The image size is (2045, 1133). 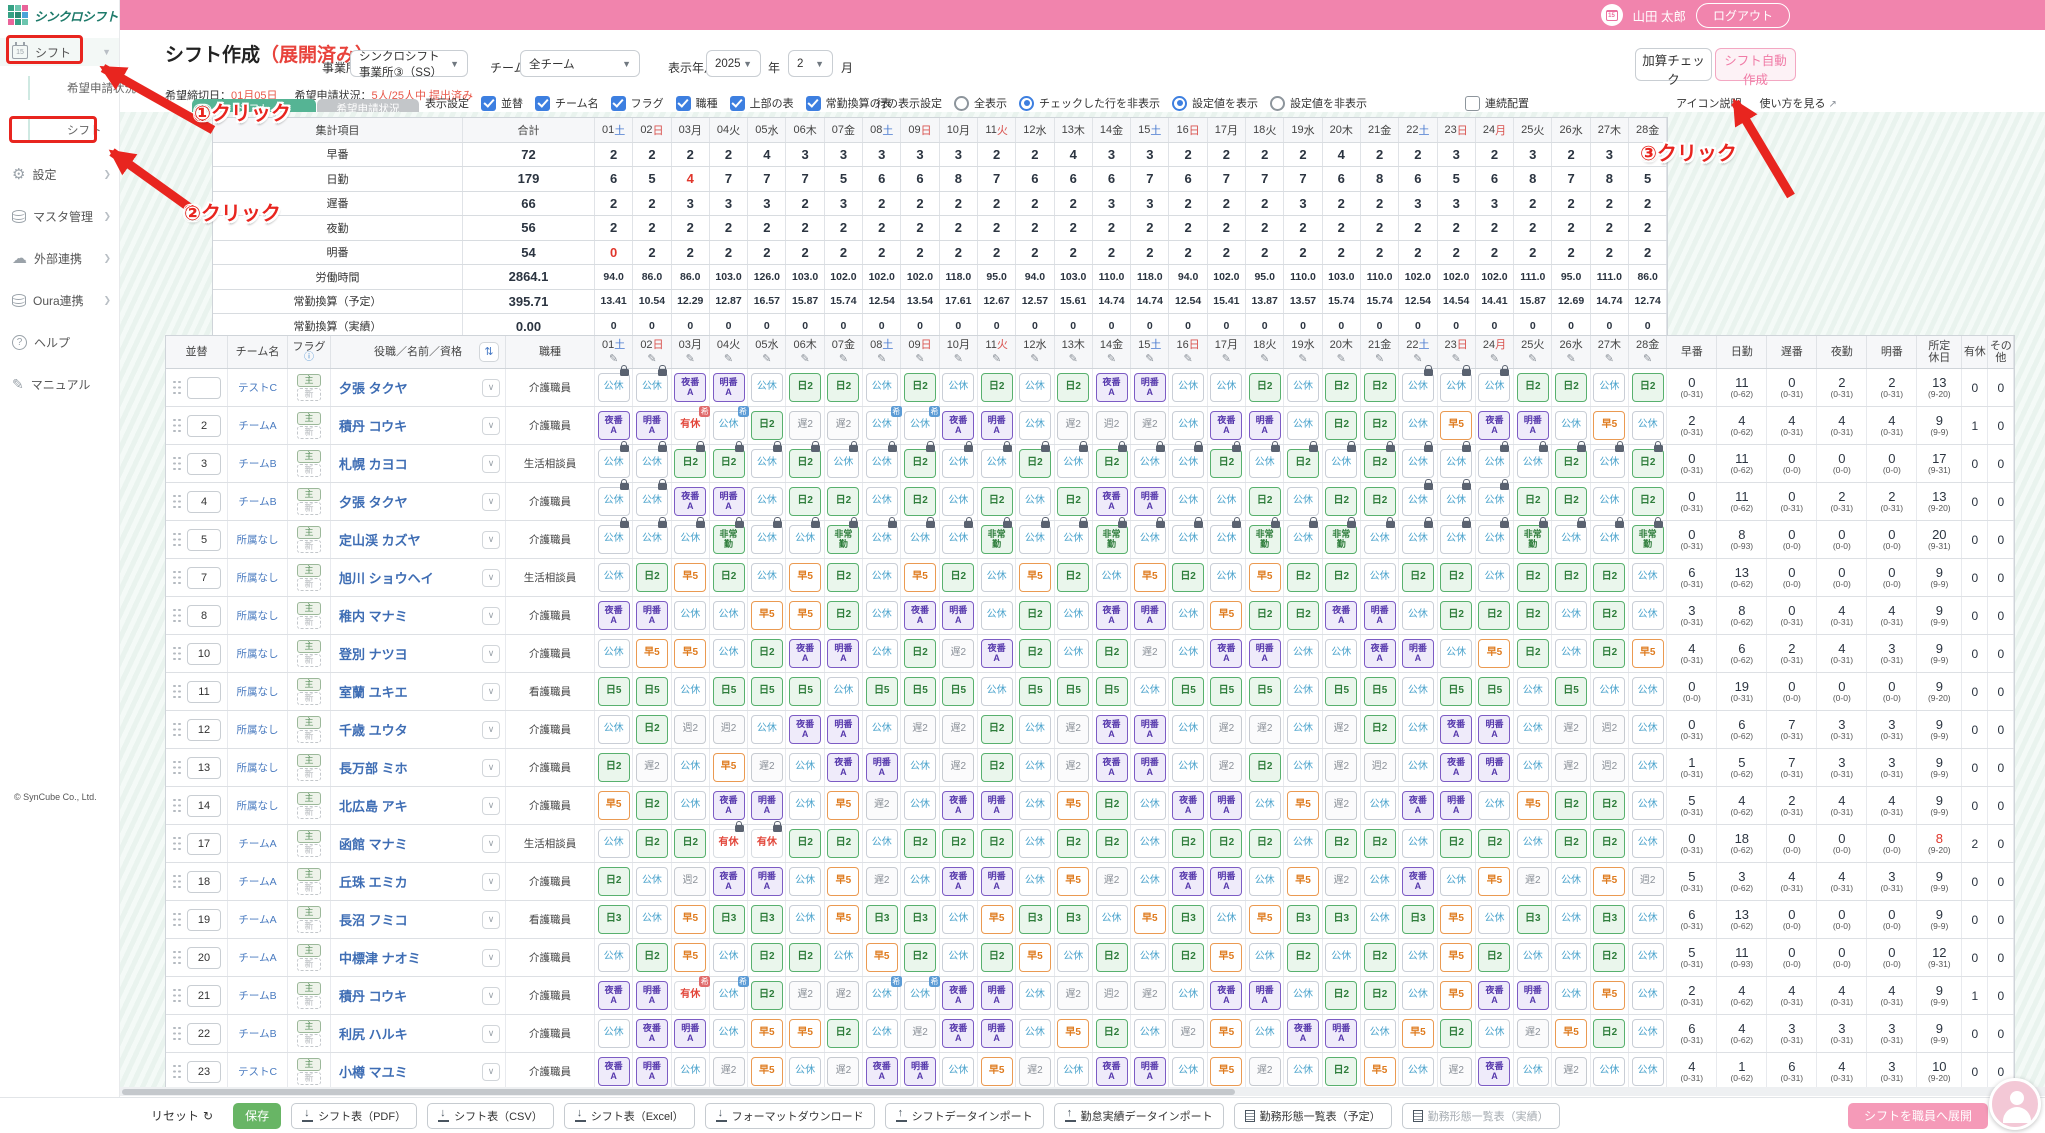 What do you see at coordinates (766, 839) in the screenshot?
I see `shift-badge: 有休` at bounding box center [766, 839].